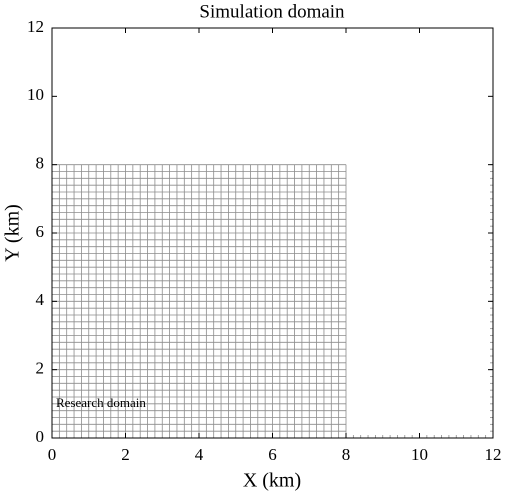 The image size is (505, 495). Describe the element at coordinates (35, 94) in the screenshot. I see `y-tick-label: 10` at that location.